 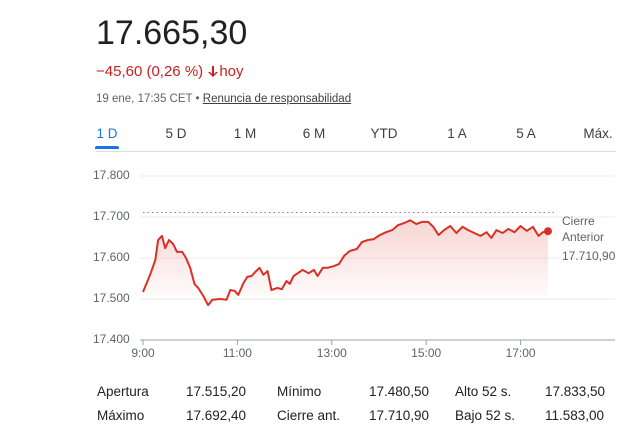 What do you see at coordinates (107, 133) in the screenshot?
I see `range-tab: 1 D` at bounding box center [107, 133].